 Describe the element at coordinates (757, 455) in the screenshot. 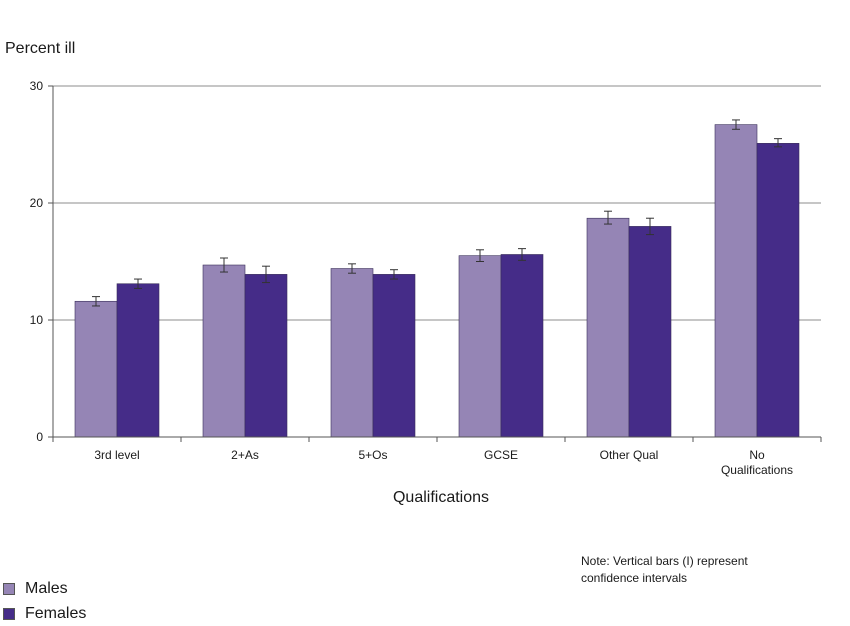

I see `x-tick-label-5-line-0: No` at that location.